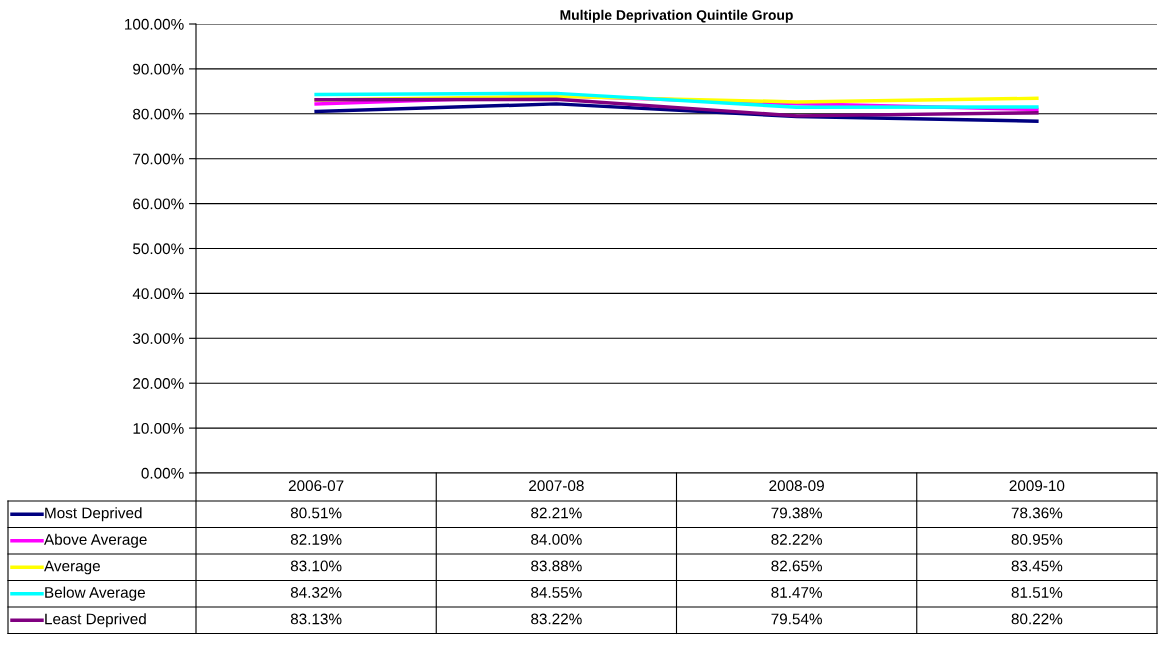 This screenshot has width=1168, height=657. What do you see at coordinates (154, 24) in the screenshot?
I see `y-tick-label: 100.00%` at bounding box center [154, 24].